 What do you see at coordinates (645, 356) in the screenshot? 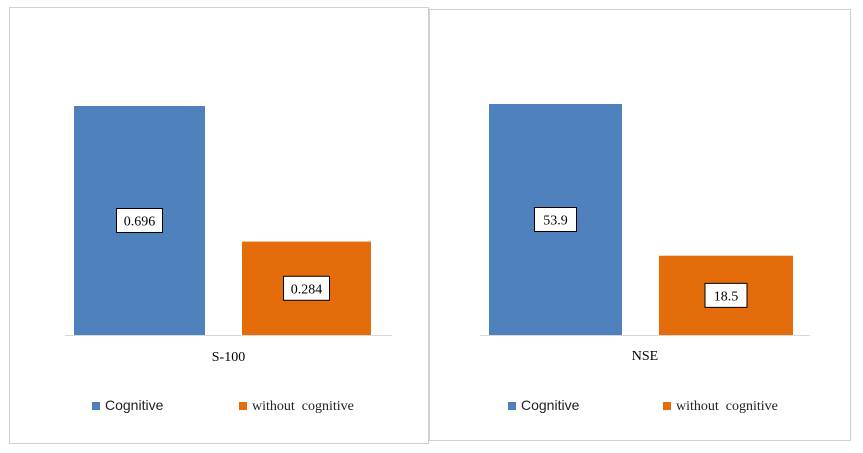
I see `category-label: NSE` at bounding box center [645, 356].